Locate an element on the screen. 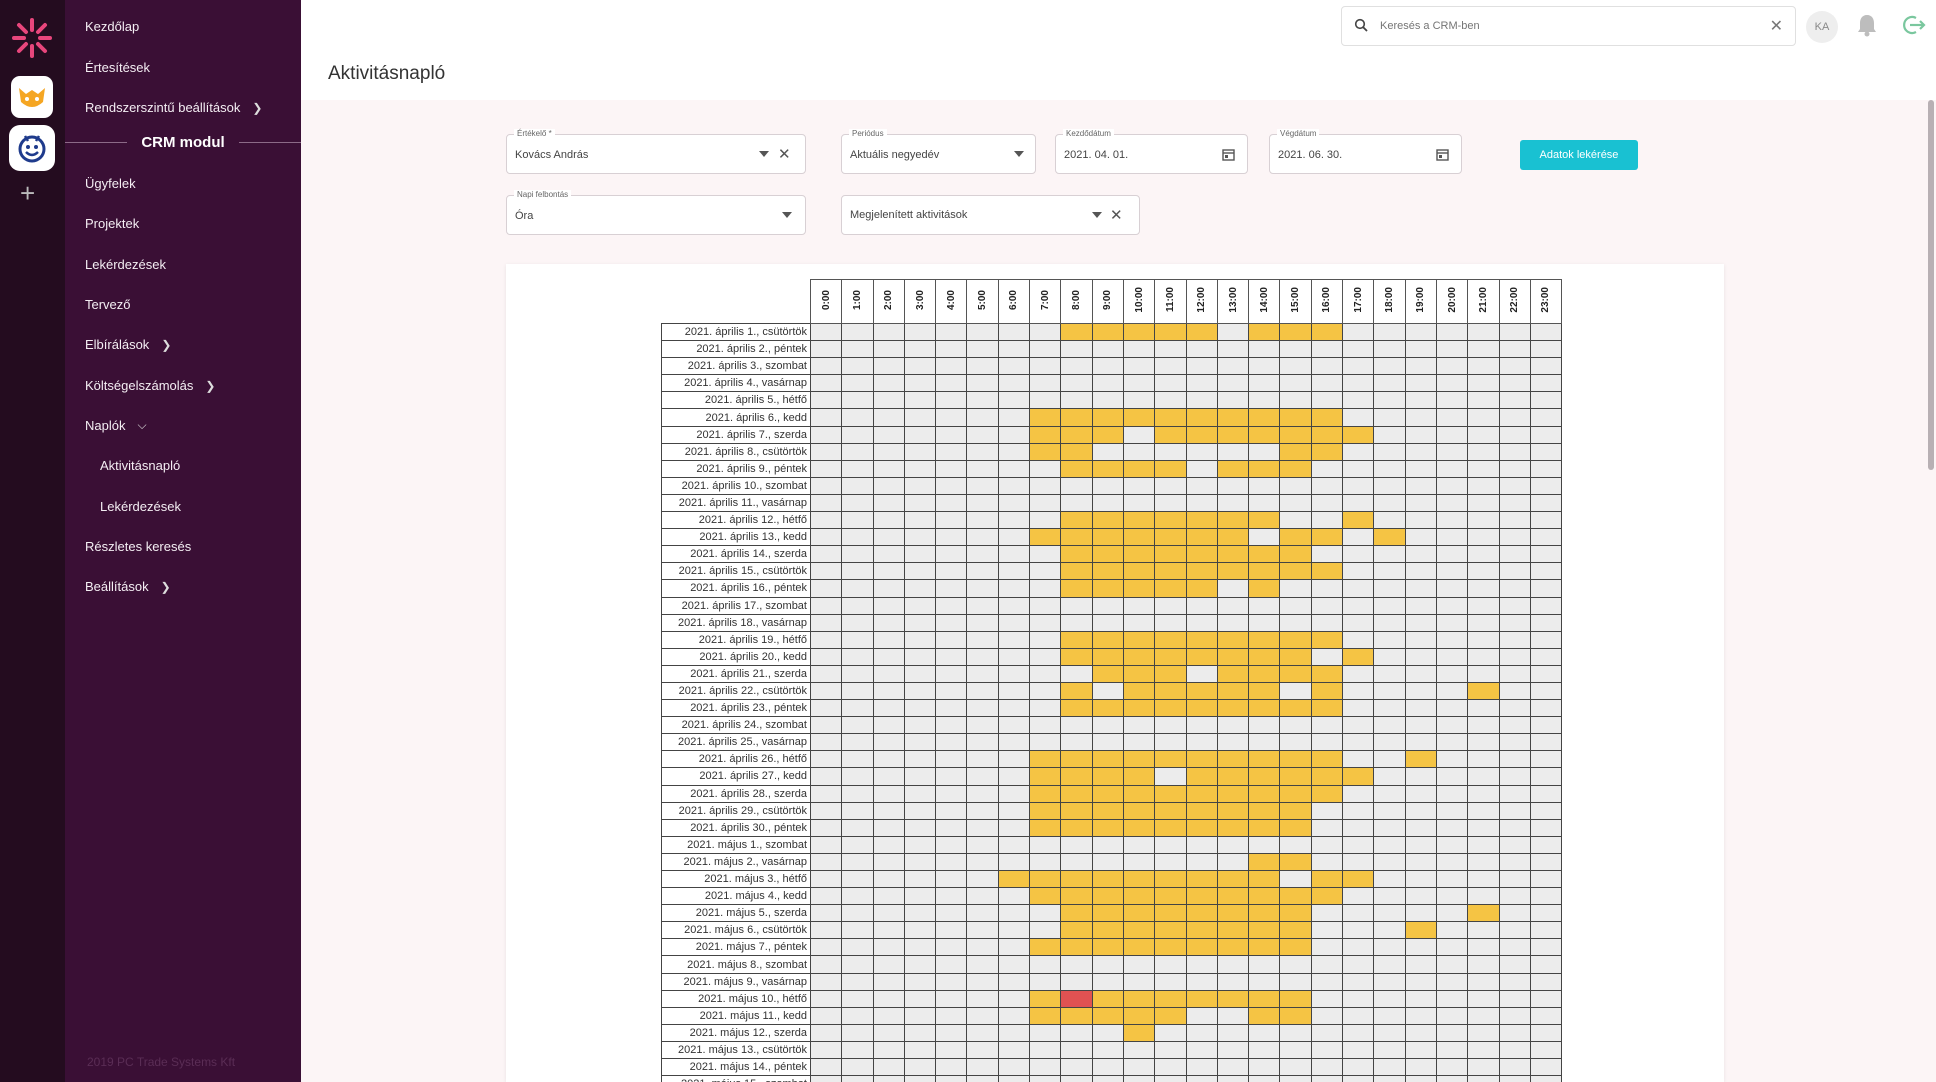 The image size is (1936, 1082). sidebar-item-evaluations: Elbírálások ❯ is located at coordinates (128, 344).